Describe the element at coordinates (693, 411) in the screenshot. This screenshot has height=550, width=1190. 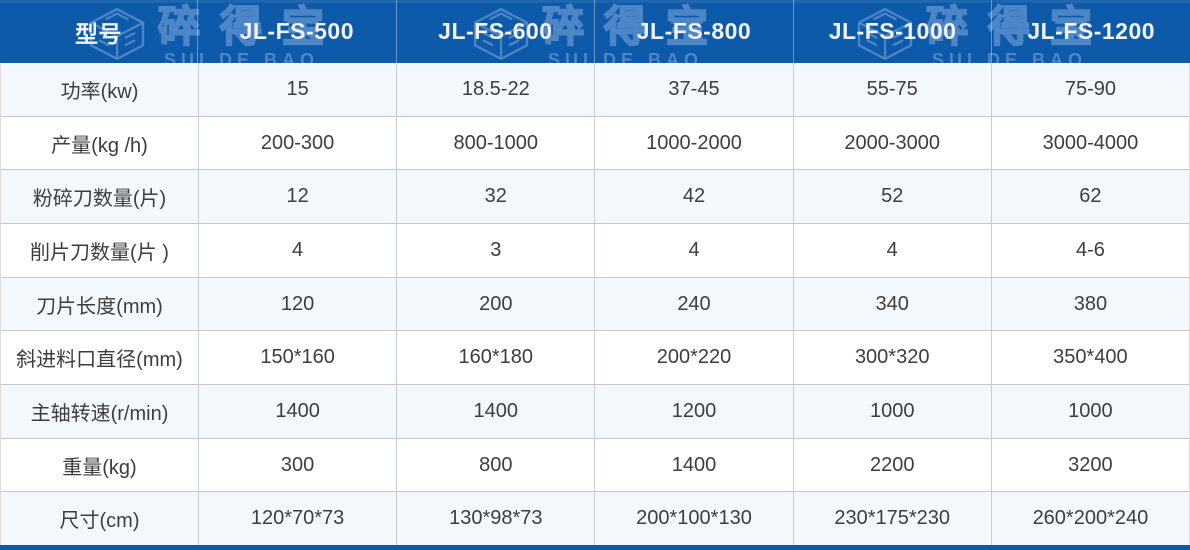
I see `spec-cell: 1200` at that location.